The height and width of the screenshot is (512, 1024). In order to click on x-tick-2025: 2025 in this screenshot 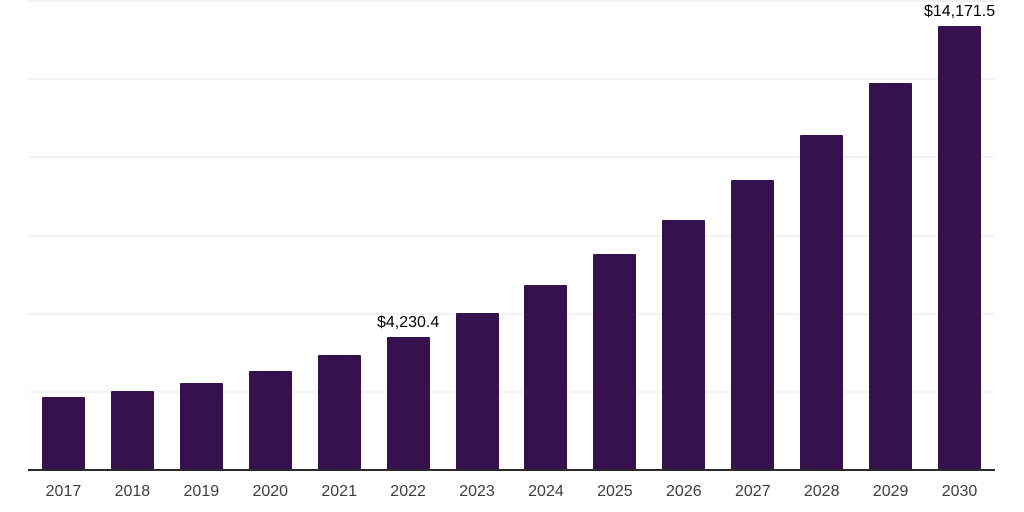, I will do `click(615, 491)`.